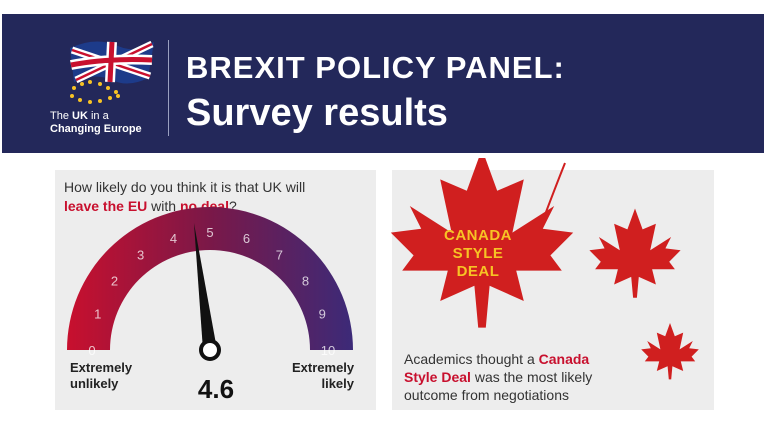 This screenshot has height=432, width=768. Describe the element at coordinates (95, 92) in the screenshot. I see `eu-stars-icon` at that location.